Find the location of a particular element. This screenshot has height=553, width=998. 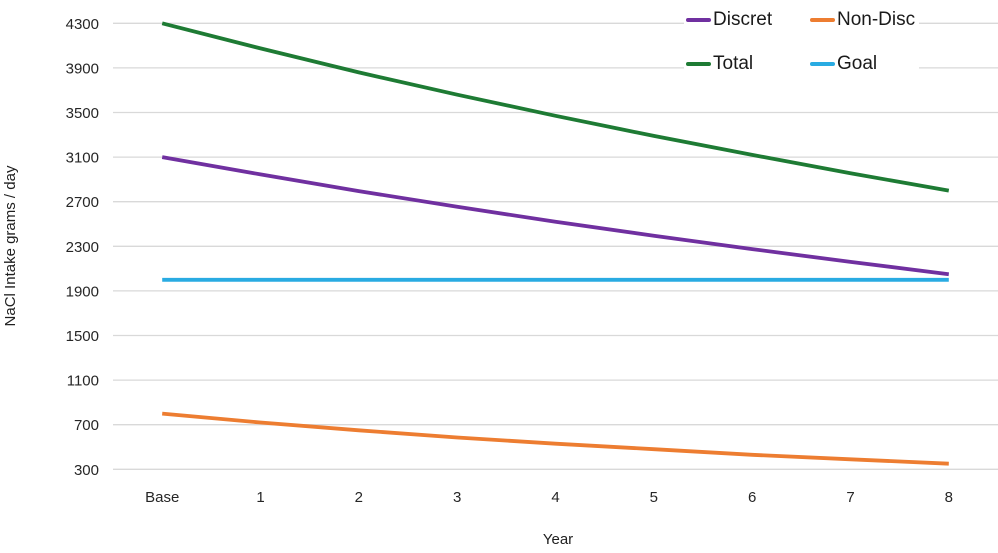

series-line-non-disc is located at coordinates (555, 438).